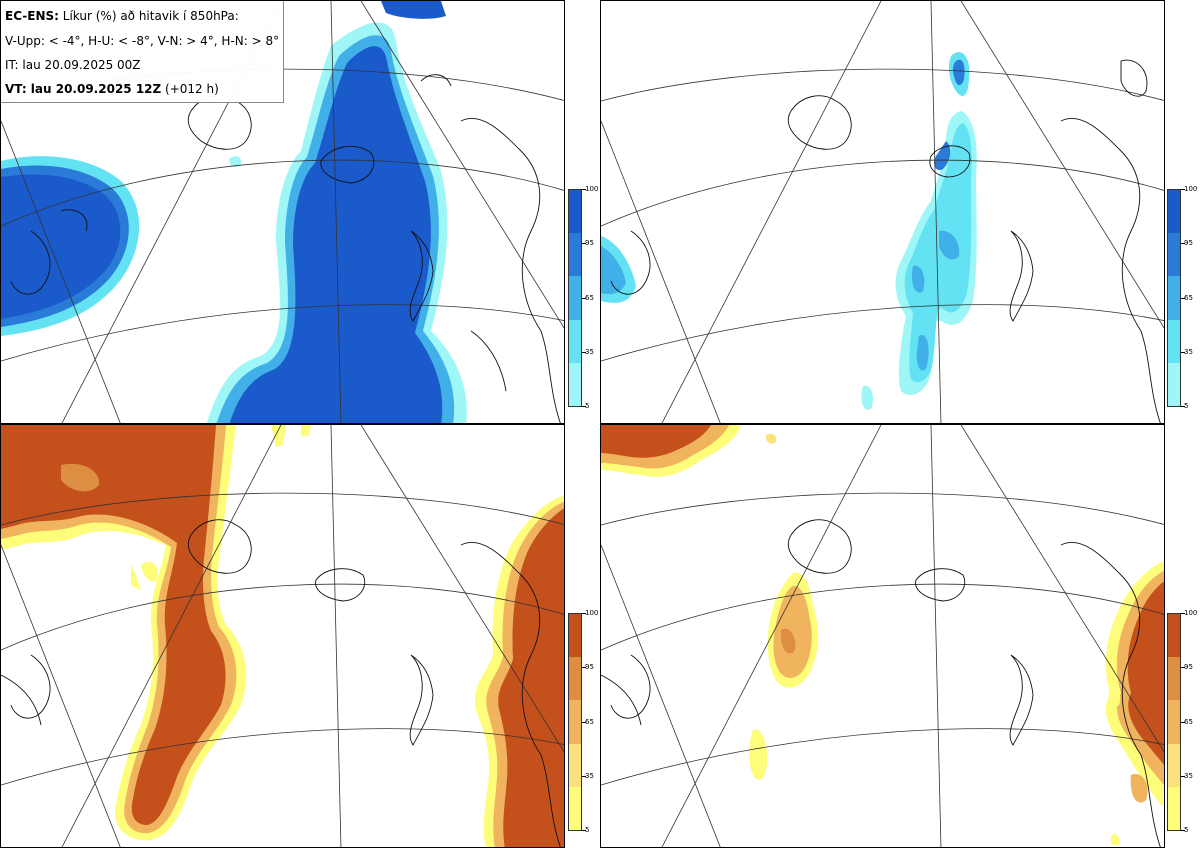 The height and width of the screenshot is (848, 1200). I want to click on title-description: Líkur (%) að hitavik í 850hPa:, so click(150, 16).